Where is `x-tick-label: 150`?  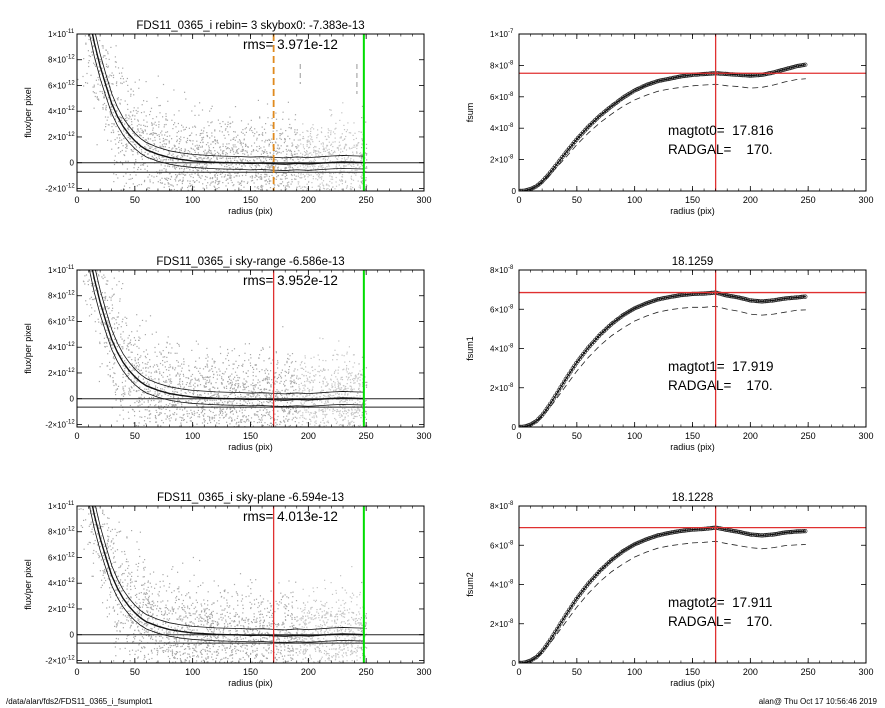 x-tick-label: 150 is located at coordinates (692, 200).